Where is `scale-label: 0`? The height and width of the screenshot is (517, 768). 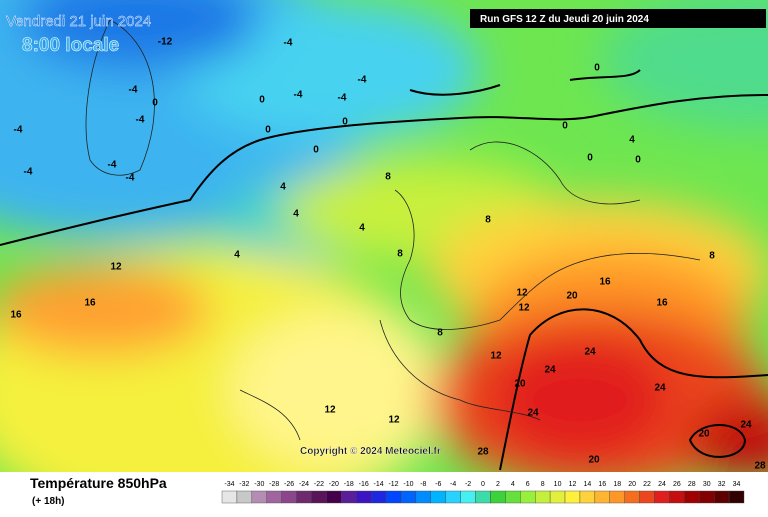
scale-label: 0 is located at coordinates (483, 484).